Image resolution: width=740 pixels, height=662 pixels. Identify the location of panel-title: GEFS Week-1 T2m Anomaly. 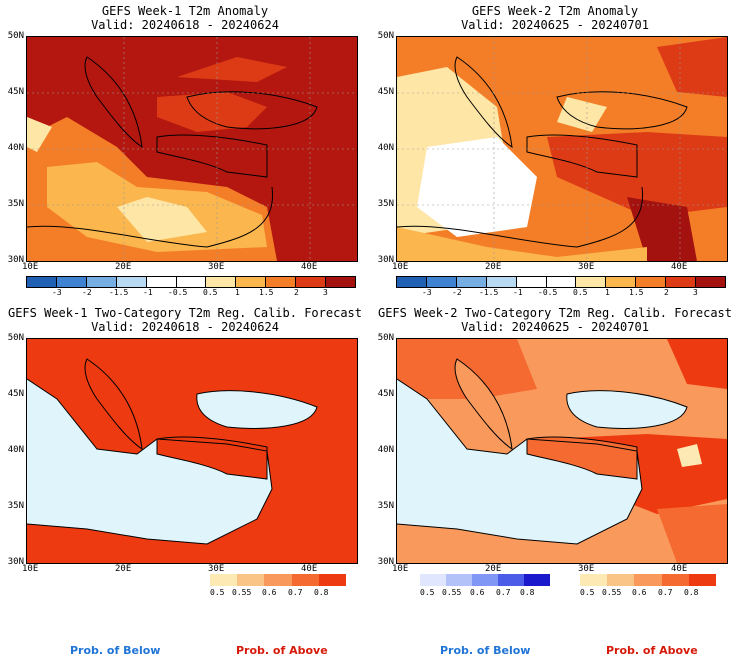
(185, 11).